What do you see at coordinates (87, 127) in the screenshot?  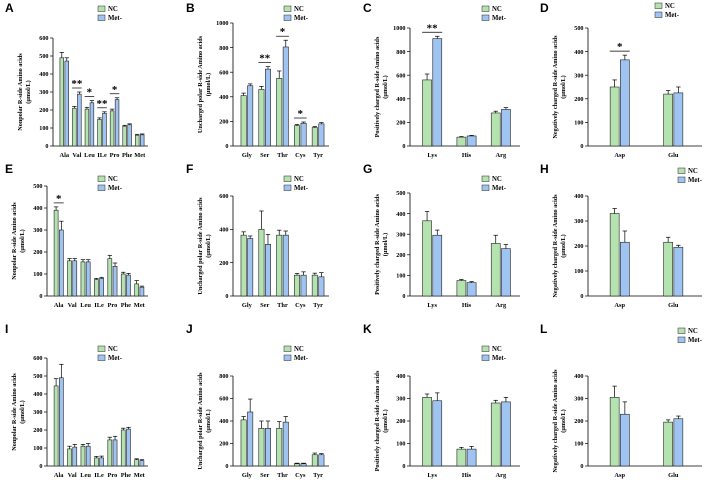 I see `bar-nc-leu` at bounding box center [87, 127].